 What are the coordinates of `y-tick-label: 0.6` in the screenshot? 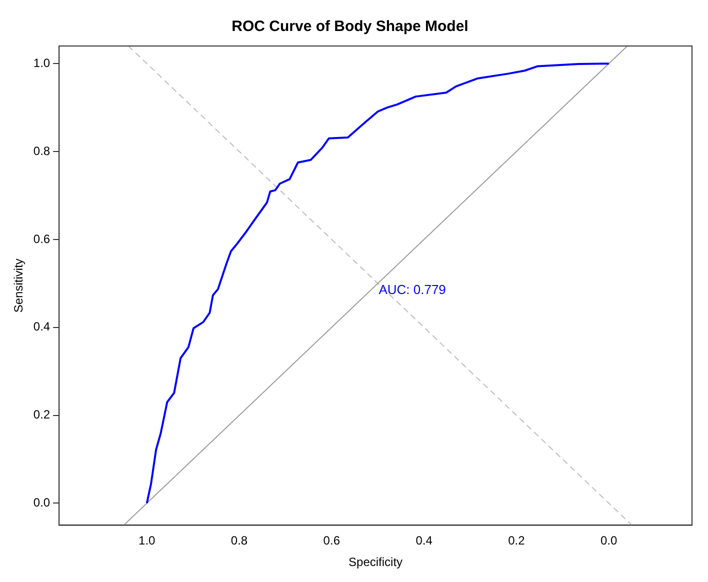 It's located at (41, 239).